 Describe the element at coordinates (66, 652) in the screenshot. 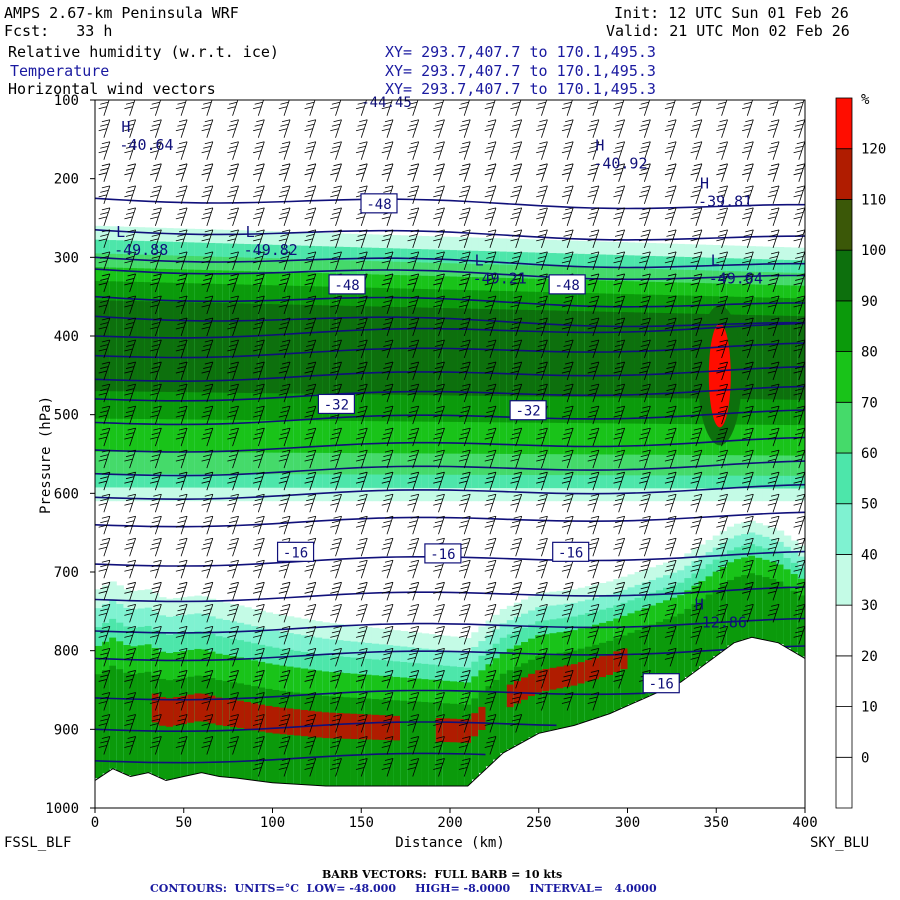

I see `y-tick-label: 800` at that location.